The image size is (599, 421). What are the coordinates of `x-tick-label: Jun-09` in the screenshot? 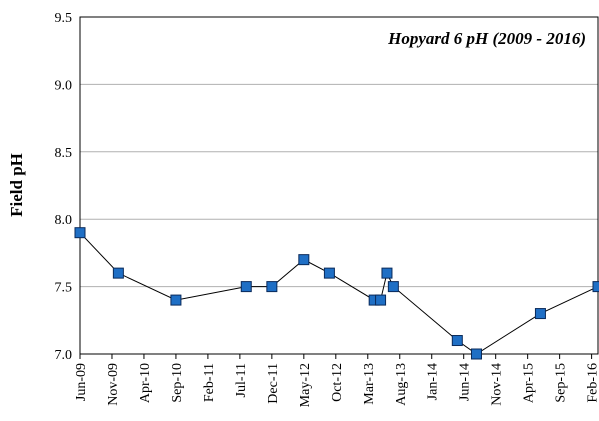 It's located at (81, 382).